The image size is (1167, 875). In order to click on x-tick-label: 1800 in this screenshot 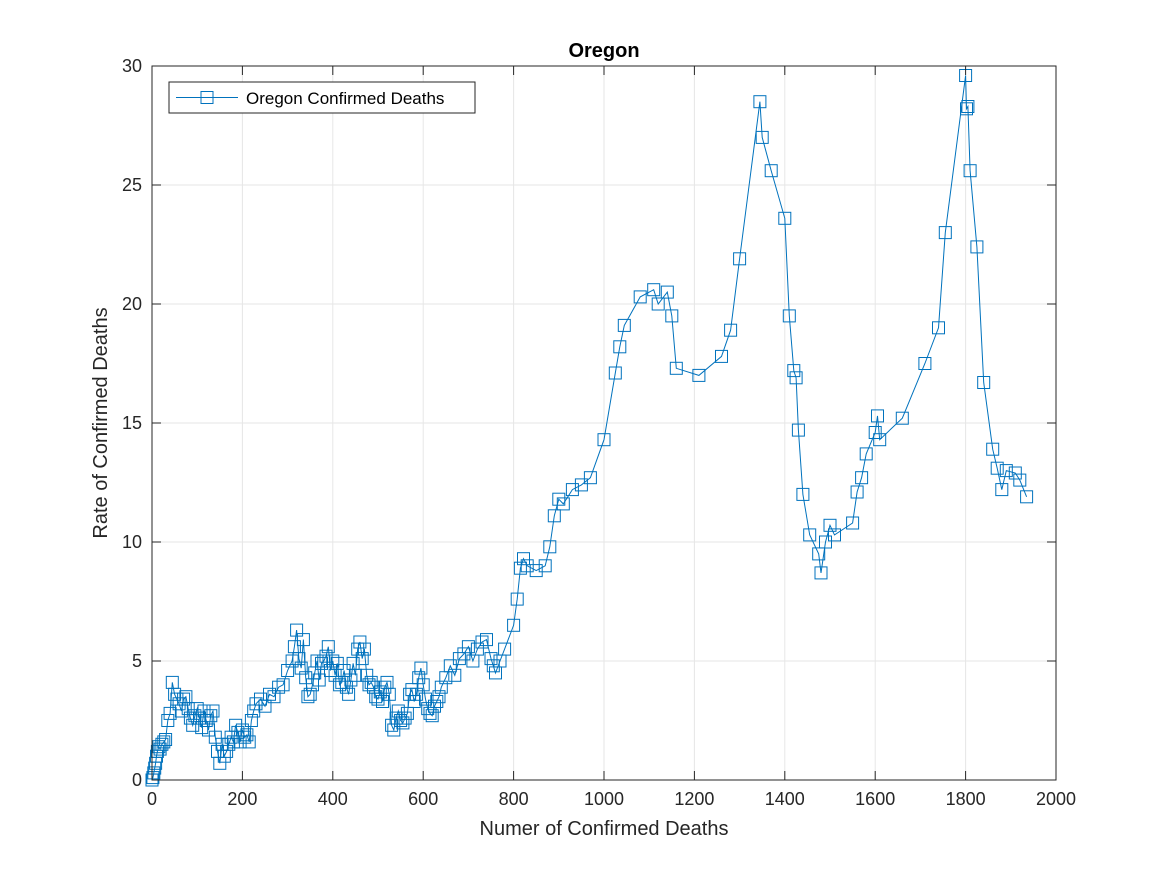, I will do `click(966, 799)`.